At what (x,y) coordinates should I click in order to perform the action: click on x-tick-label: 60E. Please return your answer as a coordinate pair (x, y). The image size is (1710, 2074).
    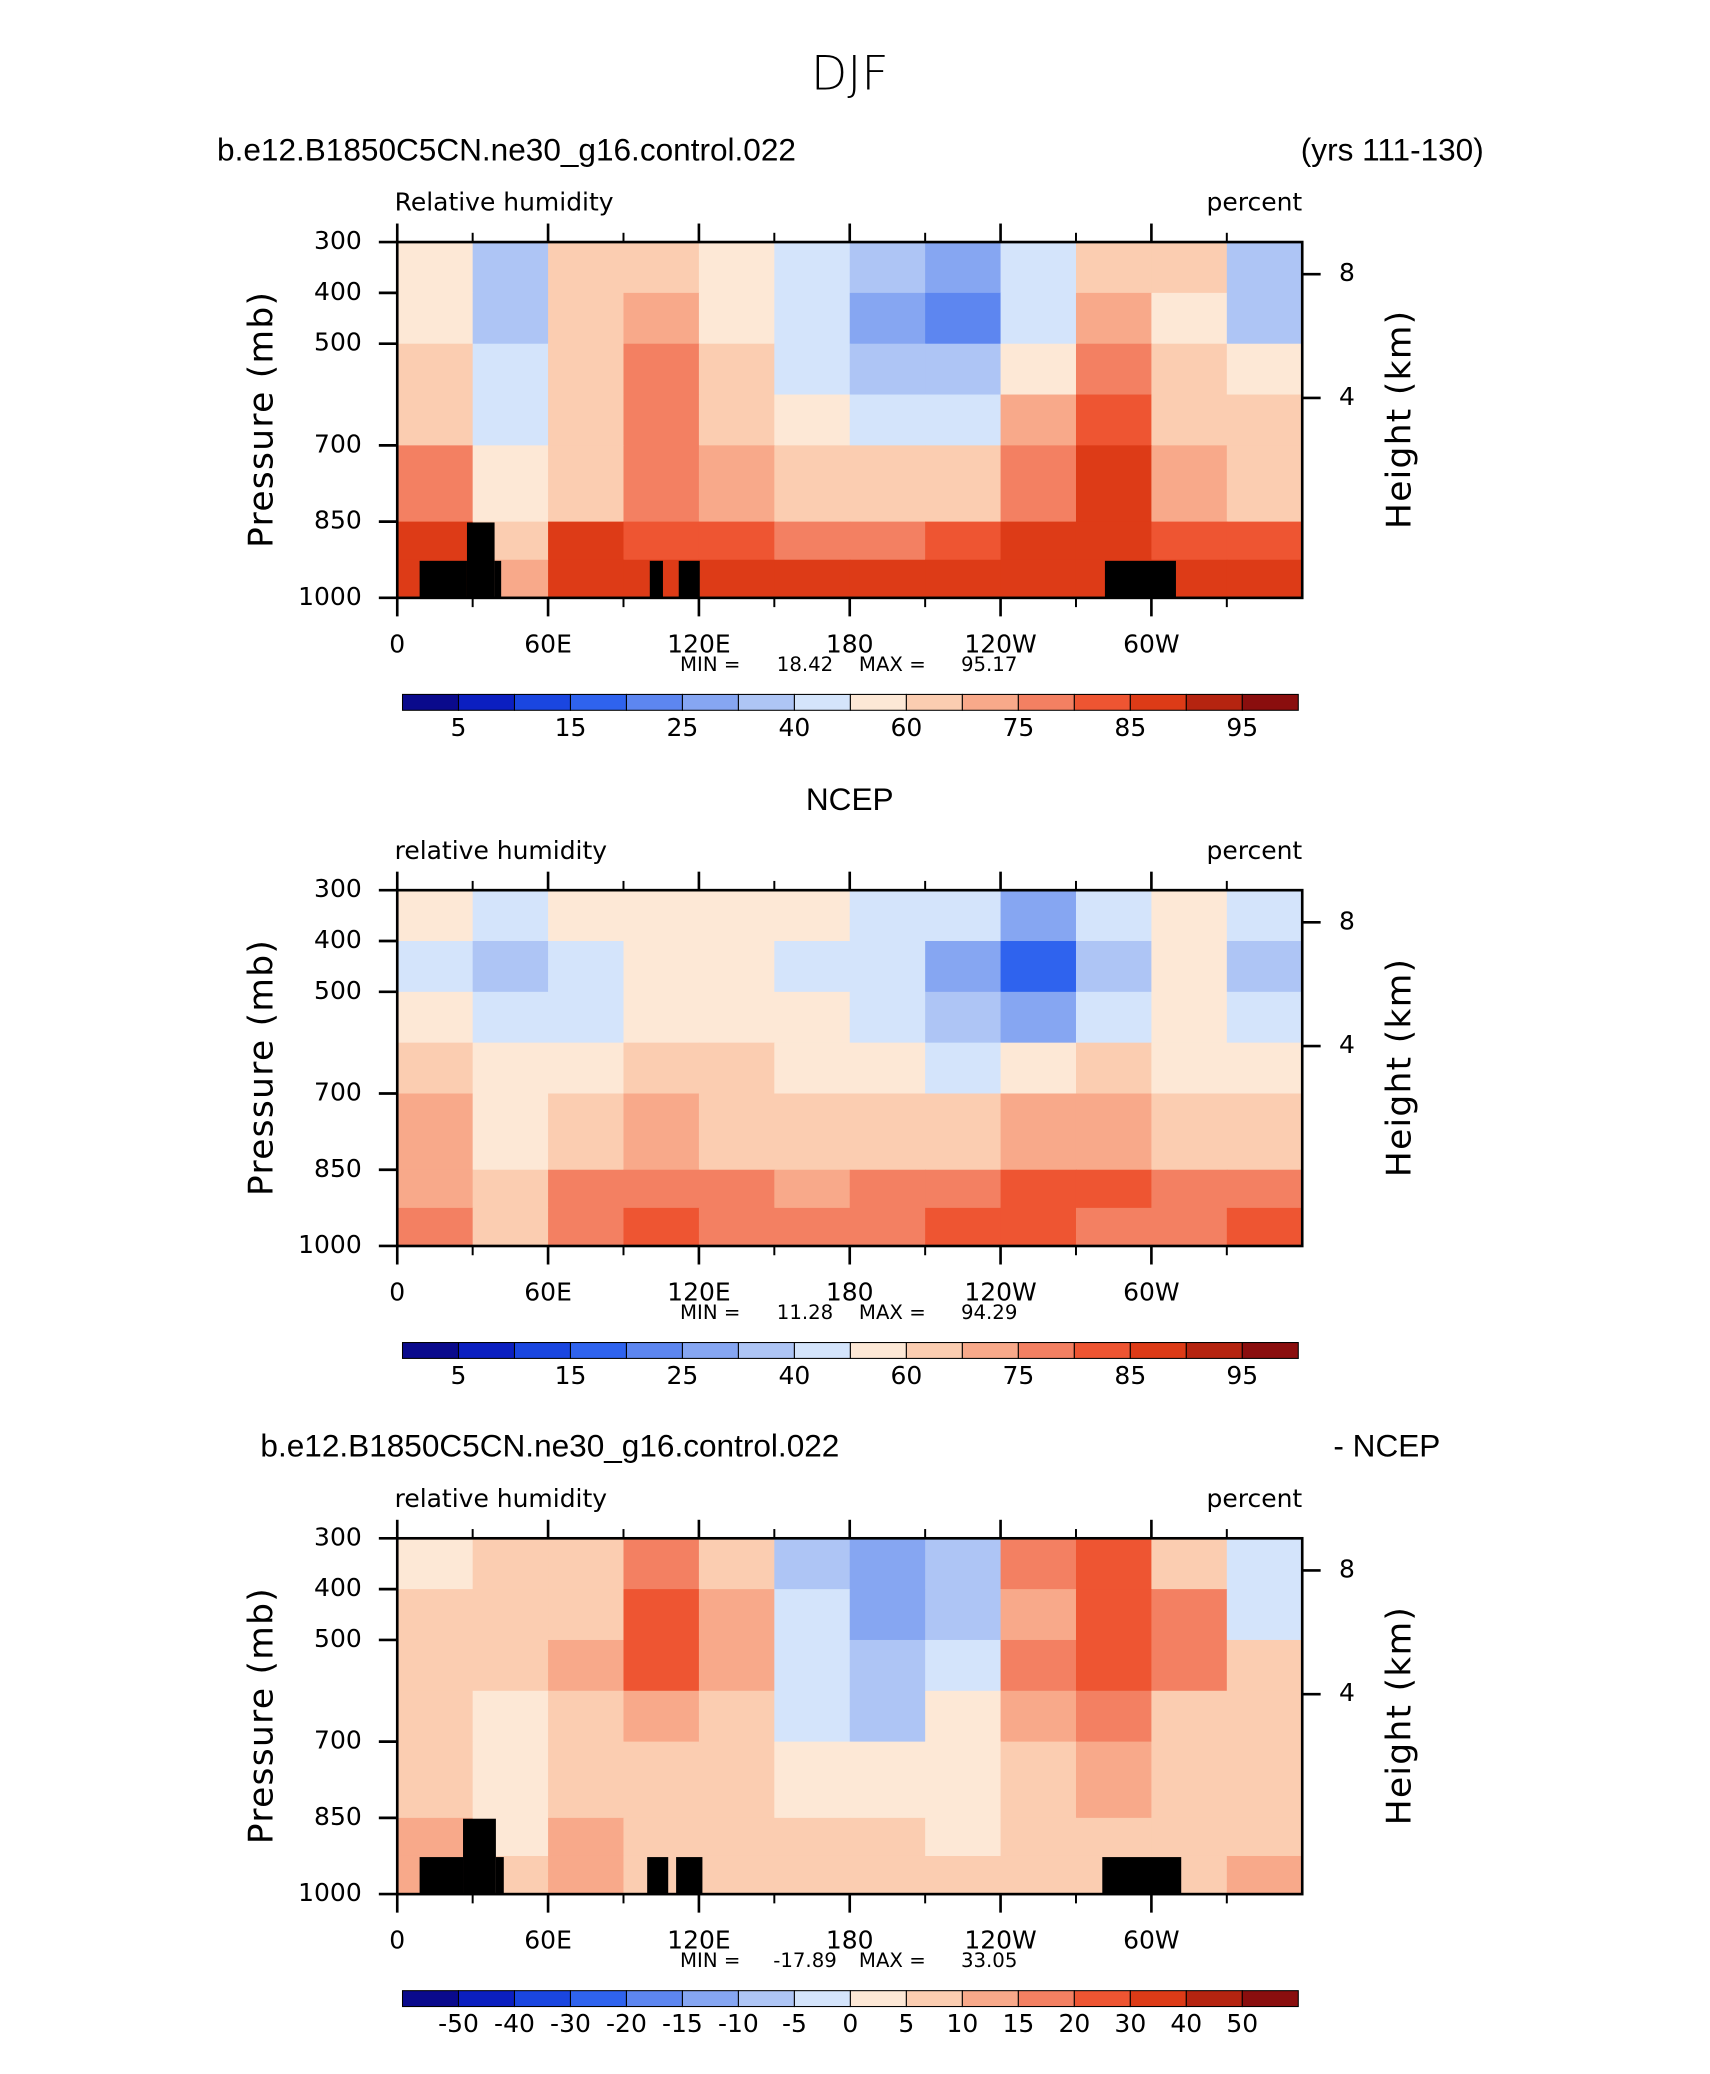
    Looking at the image, I should click on (548, 1940).